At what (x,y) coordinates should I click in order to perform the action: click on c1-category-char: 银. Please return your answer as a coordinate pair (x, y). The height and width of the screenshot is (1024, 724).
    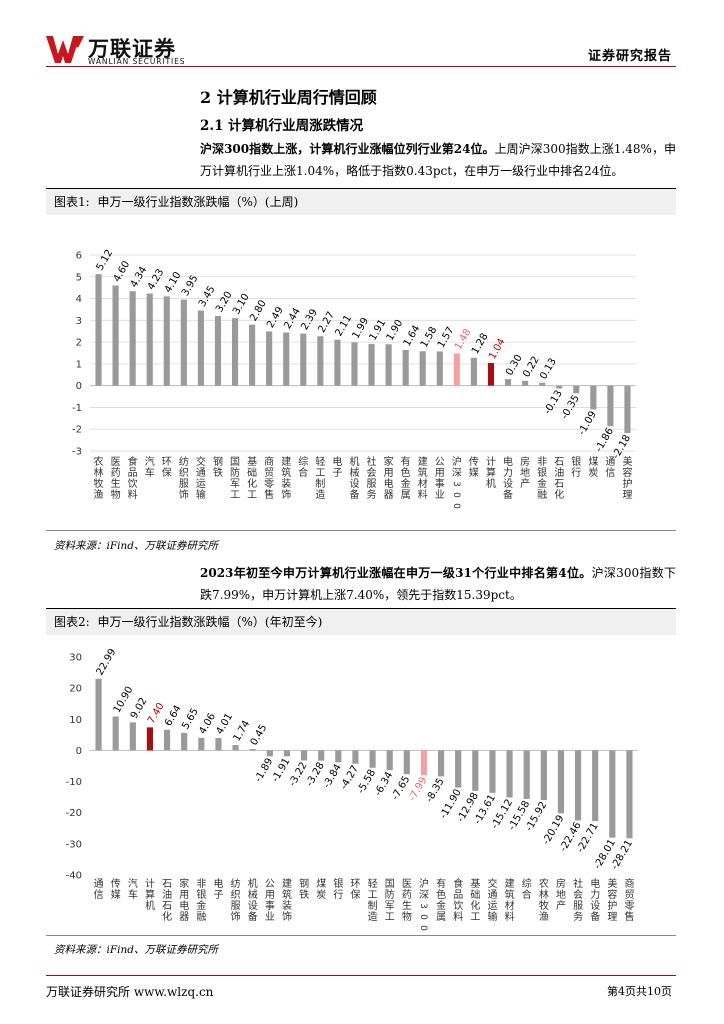
    Looking at the image, I should click on (576, 461).